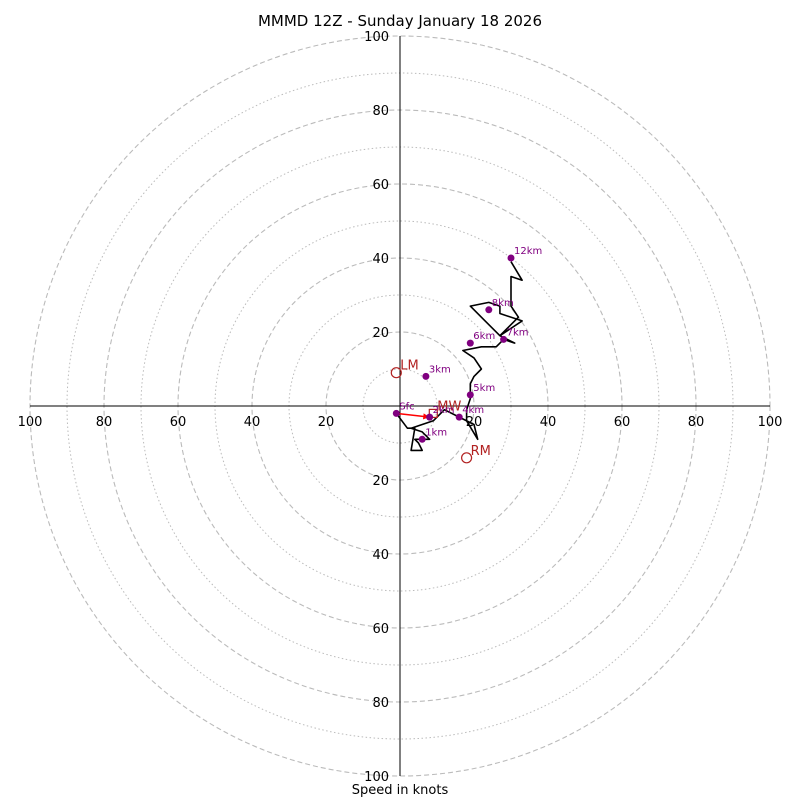  I want to click on storm-motions: LM RM MW, so click(440, 411).